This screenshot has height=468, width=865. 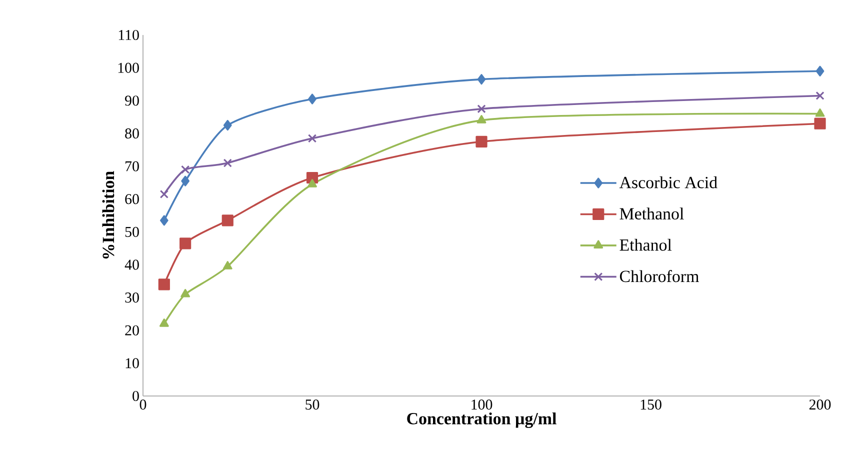 What do you see at coordinates (128, 67) in the screenshot?
I see `y-tick-label: 100` at bounding box center [128, 67].